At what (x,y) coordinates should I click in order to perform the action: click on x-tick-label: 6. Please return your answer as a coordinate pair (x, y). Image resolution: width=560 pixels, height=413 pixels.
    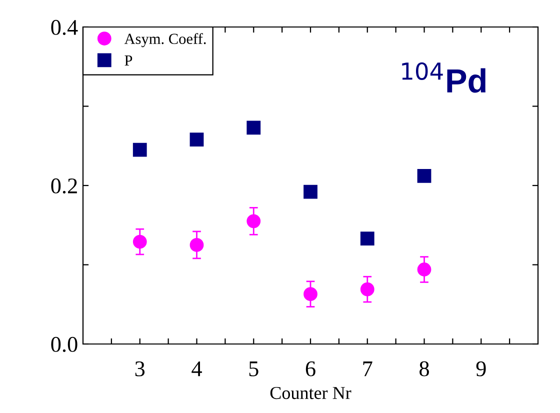
    Looking at the image, I should click on (311, 368).